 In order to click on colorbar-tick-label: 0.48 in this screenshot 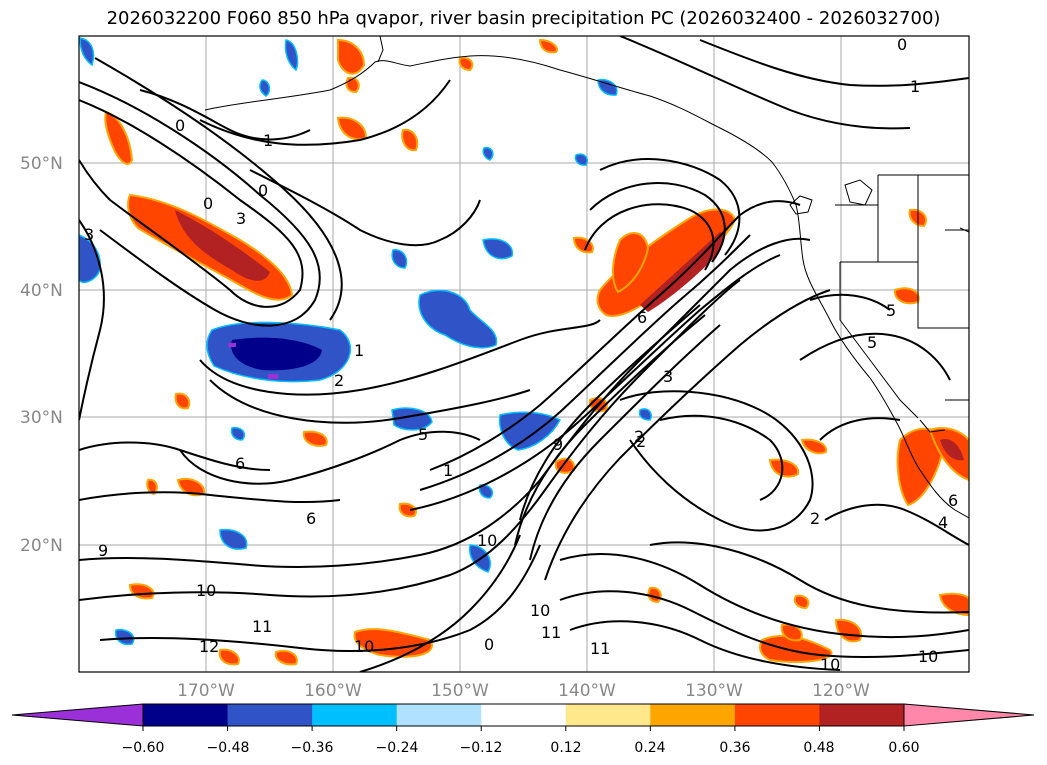, I will do `click(818, 748)`.